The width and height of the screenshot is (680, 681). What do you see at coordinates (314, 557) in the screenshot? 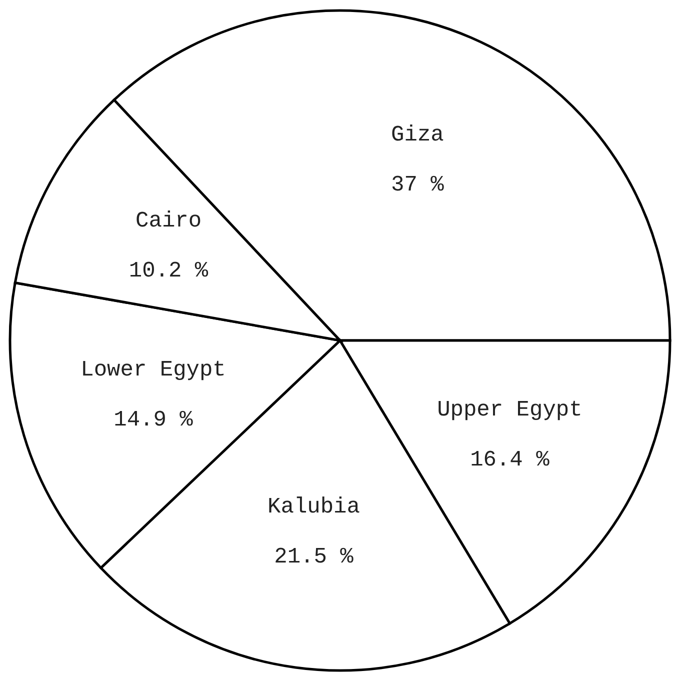
I see `data-label: 21.5 %` at bounding box center [314, 557].